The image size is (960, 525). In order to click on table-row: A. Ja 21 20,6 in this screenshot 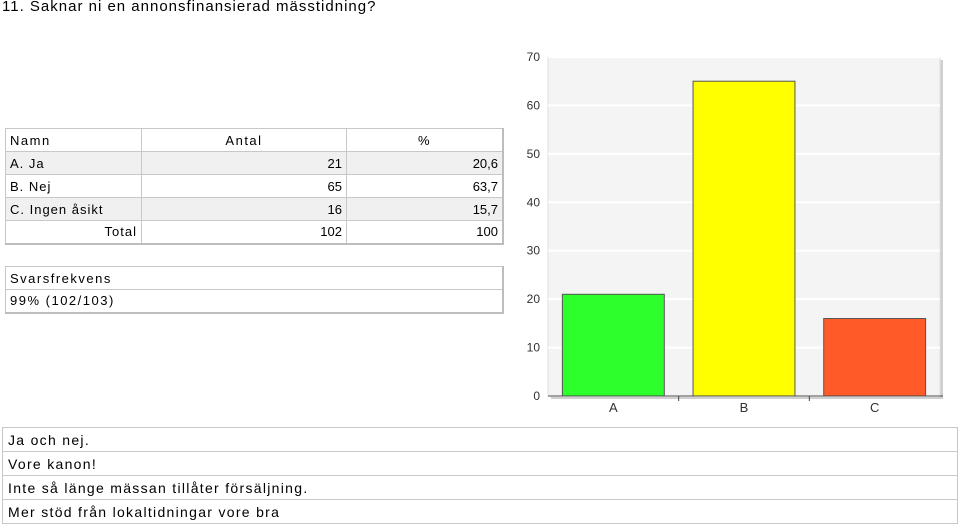, I will do `click(254, 163)`.